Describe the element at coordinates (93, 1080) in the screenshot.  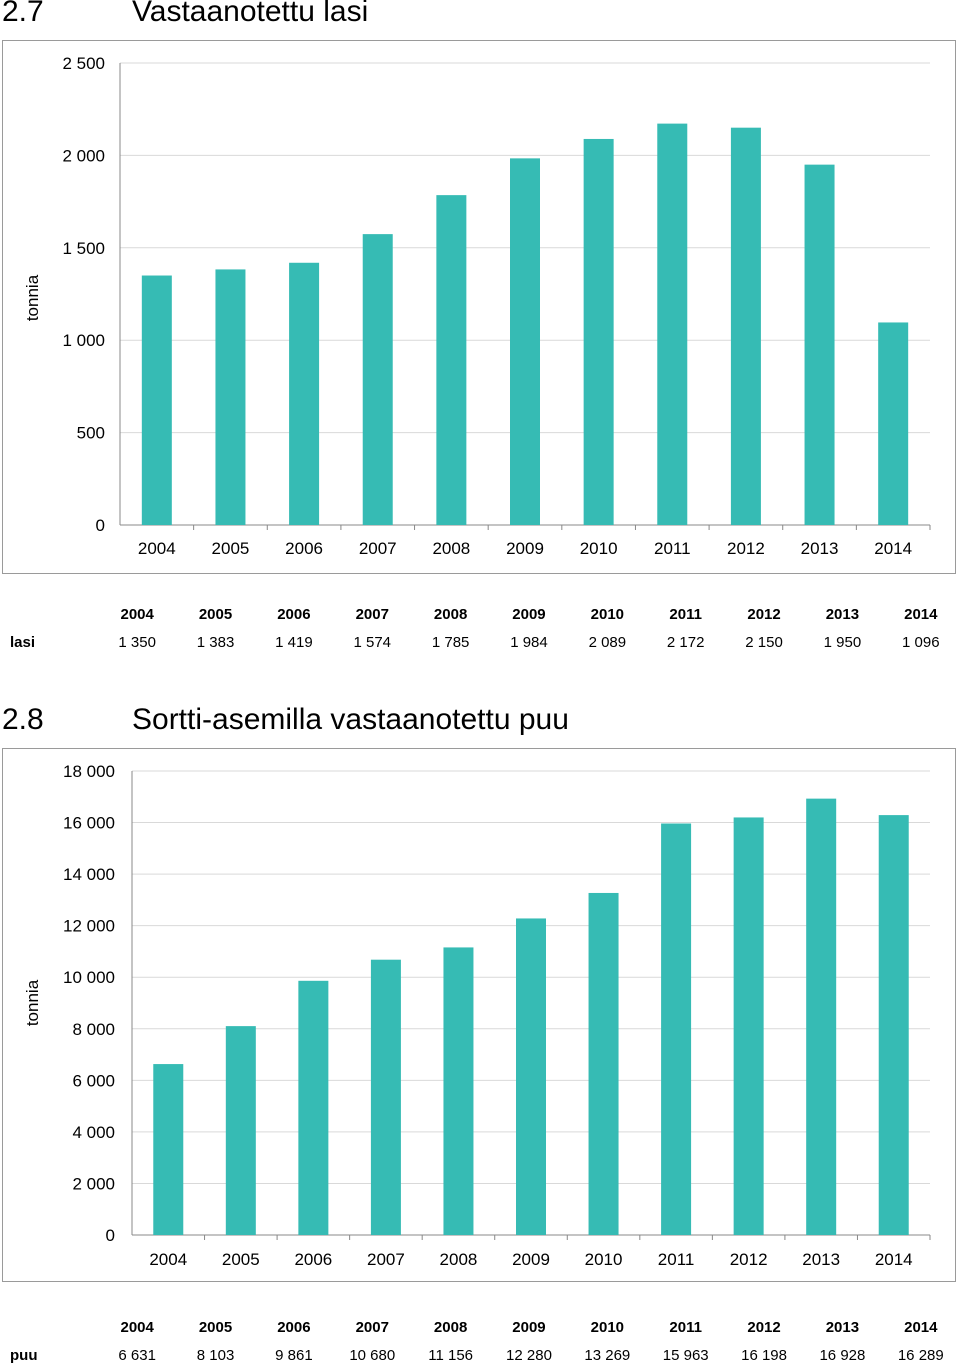
I see `y-tick-label: 6 000` at that location.